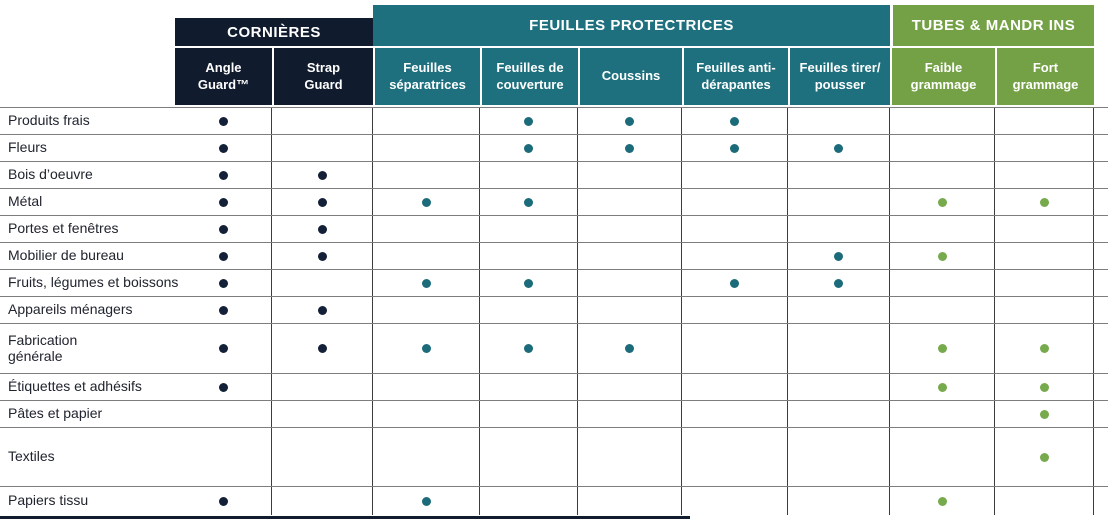 The width and height of the screenshot is (1108, 519). I want to click on row-label: Métal, so click(25, 201).